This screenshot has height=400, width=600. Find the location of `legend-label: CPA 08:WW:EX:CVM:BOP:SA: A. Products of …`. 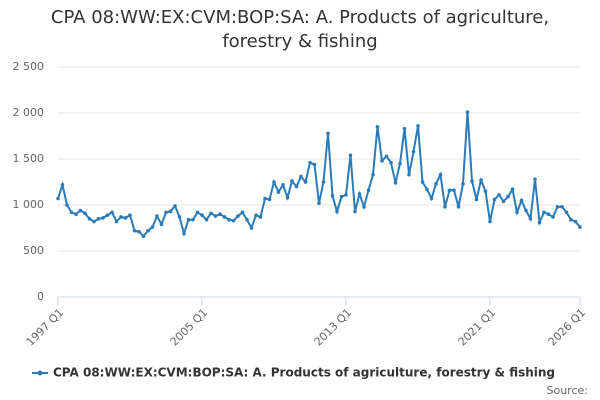

legend-label: CPA 08:WW:EX:CVM:BOP:SA: A. Products of … is located at coordinates (304, 373).